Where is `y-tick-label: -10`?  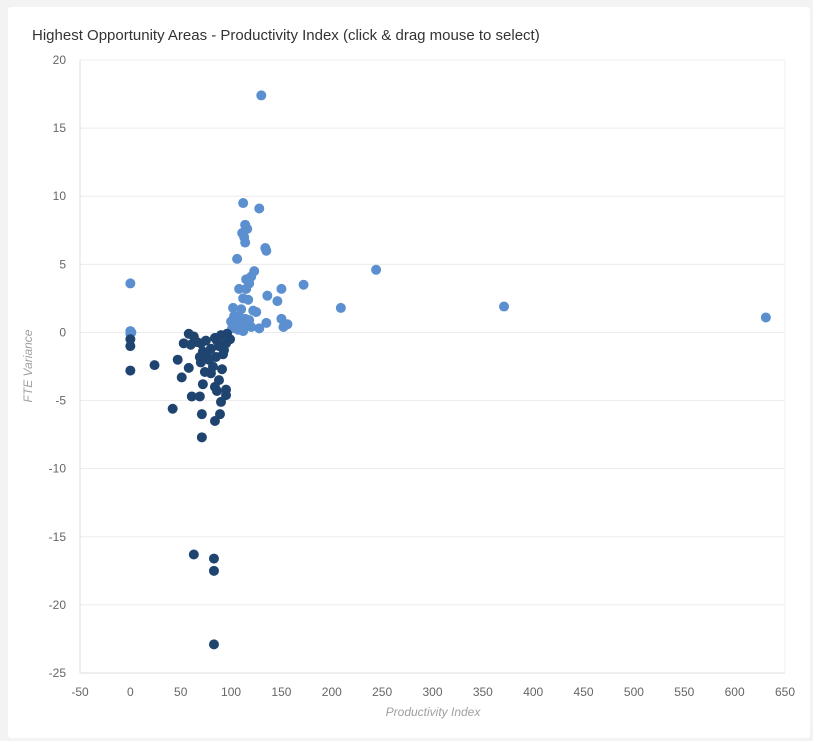 y-tick-label: -10 is located at coordinates (58, 469).